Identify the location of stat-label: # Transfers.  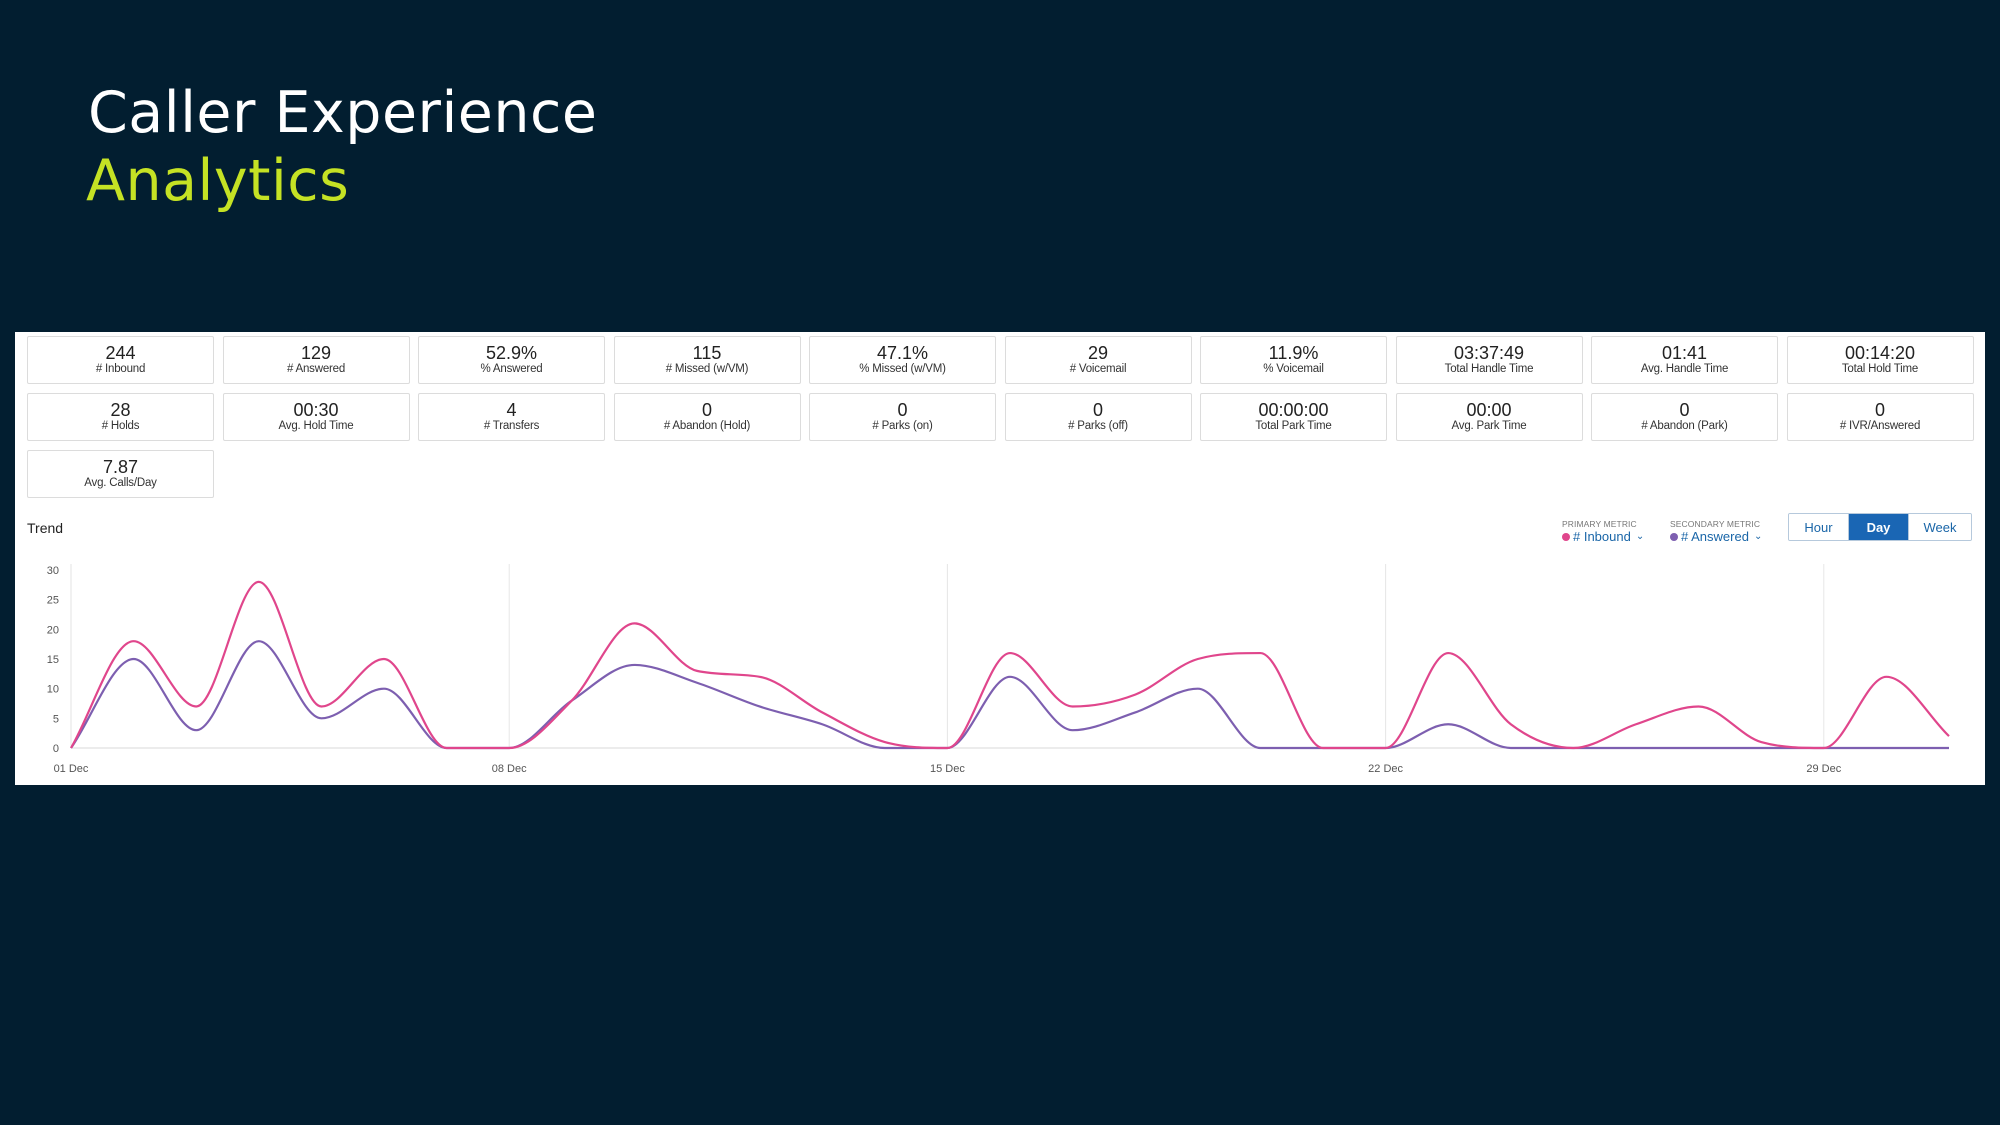
(511, 426).